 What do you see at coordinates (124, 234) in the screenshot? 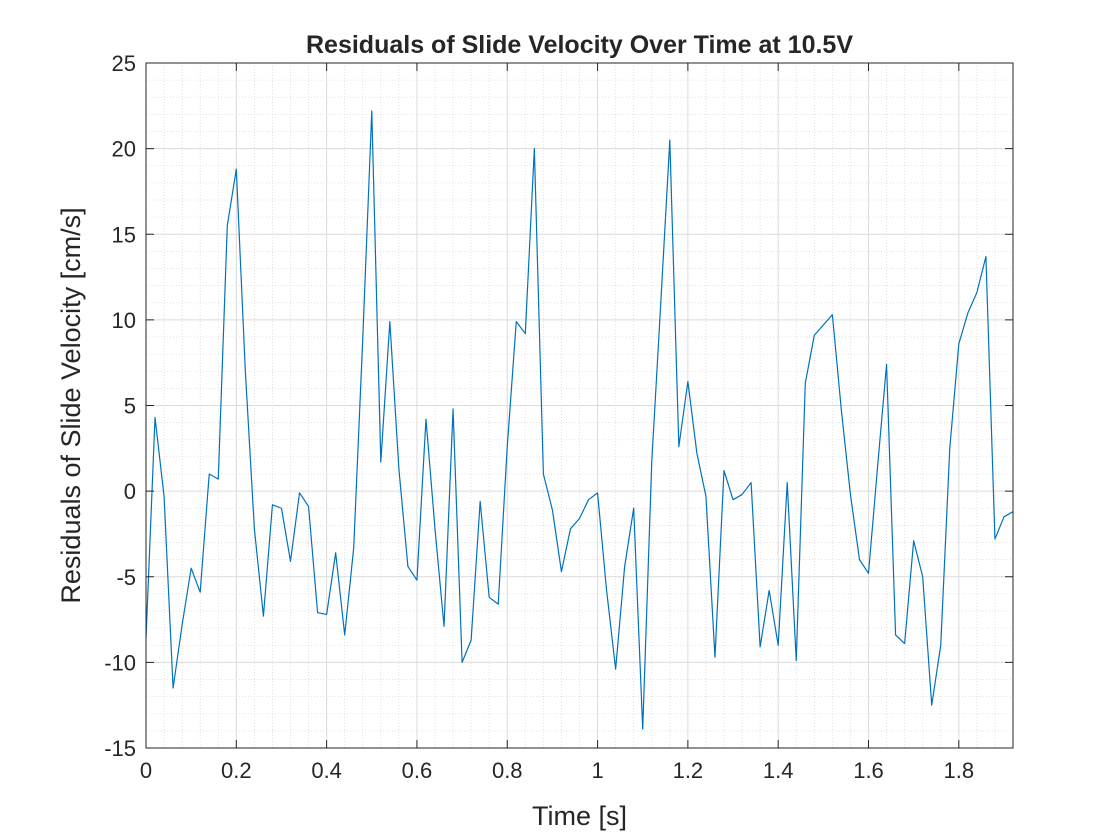
I see `y-tick-label: 15` at bounding box center [124, 234].